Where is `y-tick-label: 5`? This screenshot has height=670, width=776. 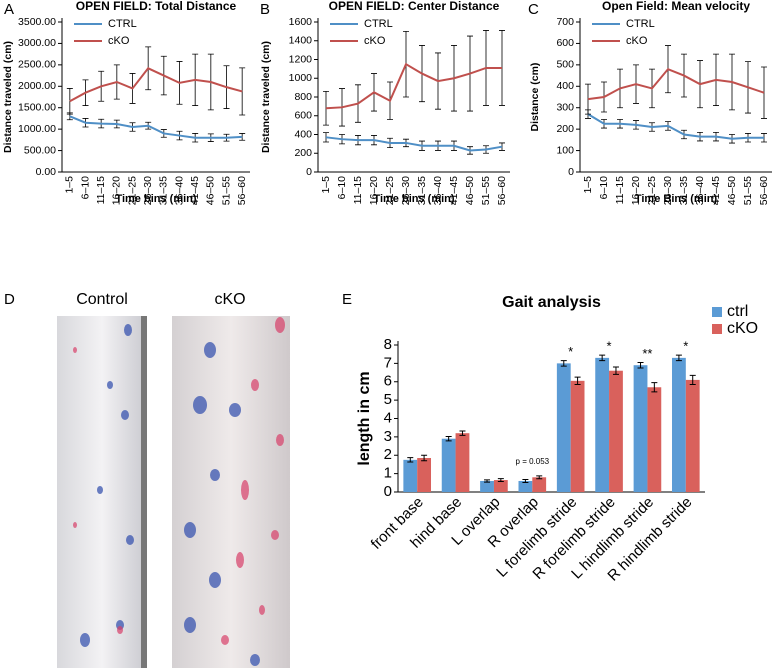
y-tick-label: 5 is located at coordinates (388, 399).